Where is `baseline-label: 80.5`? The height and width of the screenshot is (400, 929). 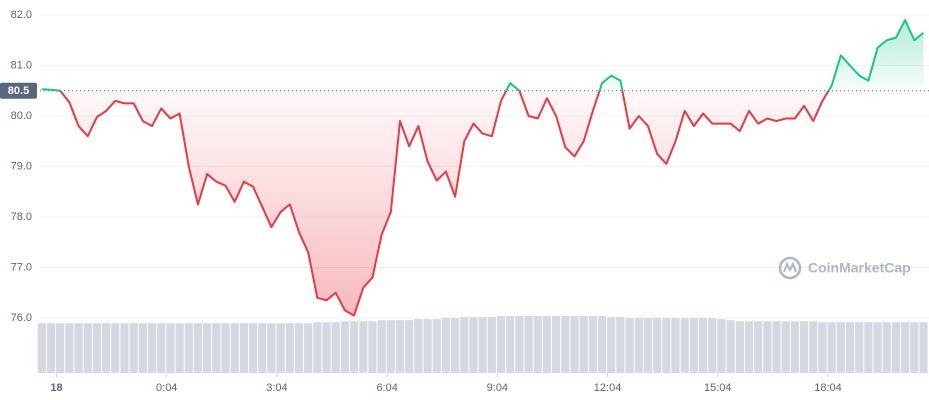 baseline-label: 80.5 is located at coordinates (18, 91).